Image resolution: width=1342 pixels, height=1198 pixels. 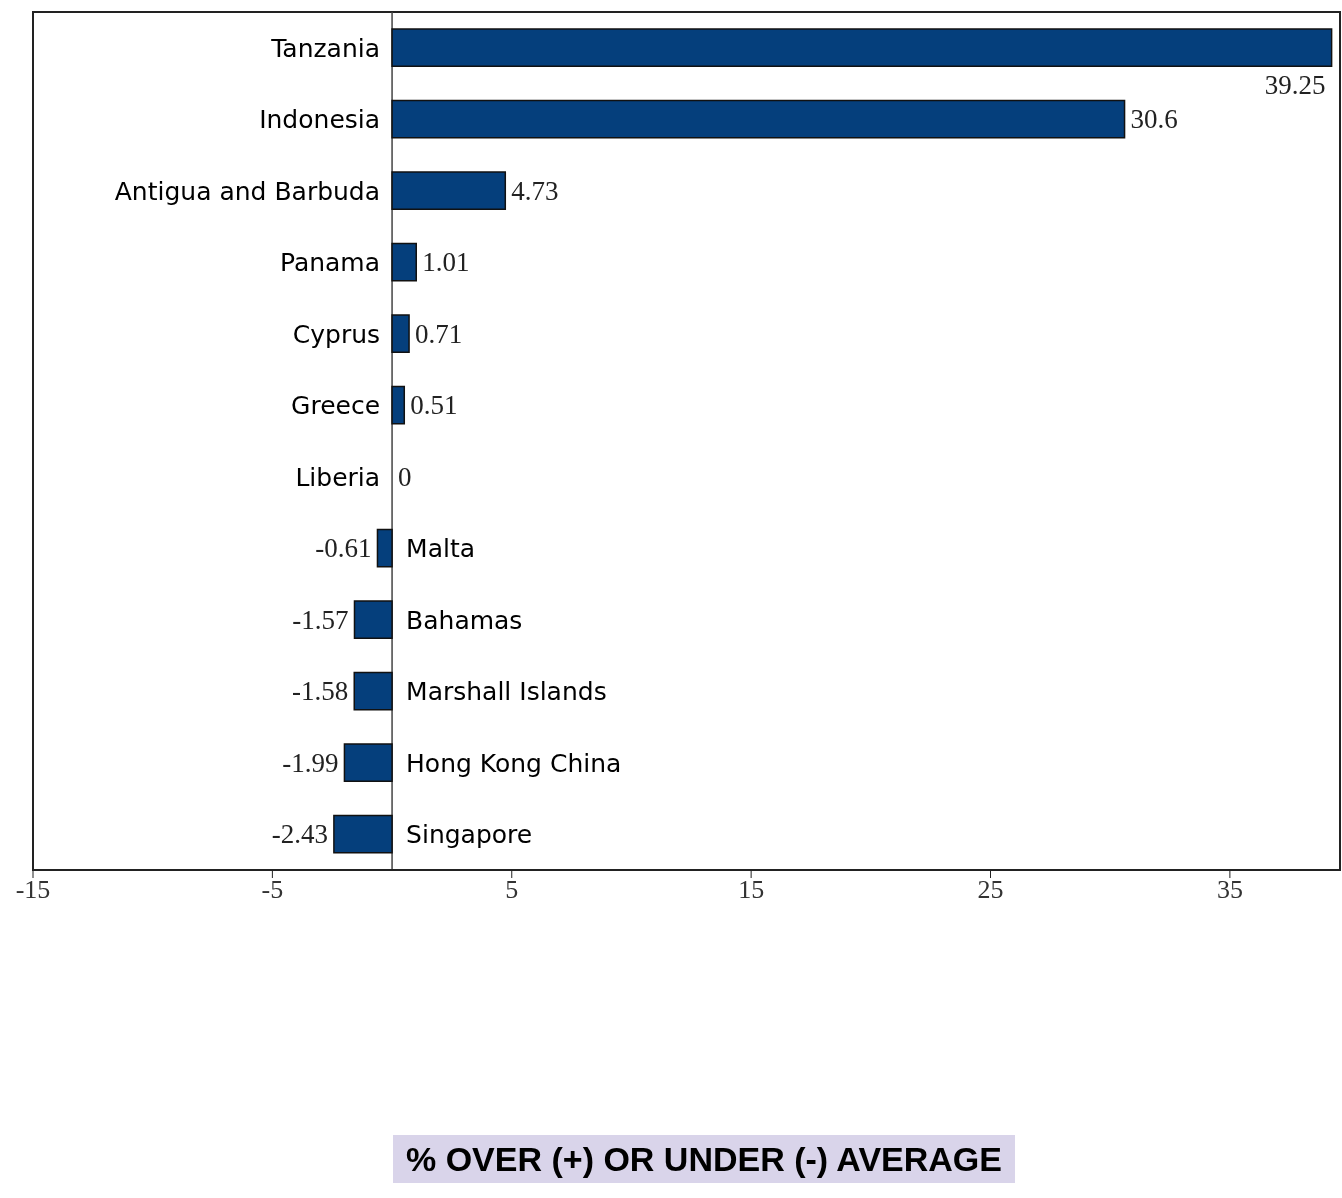 What do you see at coordinates (330, 263) in the screenshot?
I see `y-tick-label: Panama` at bounding box center [330, 263].